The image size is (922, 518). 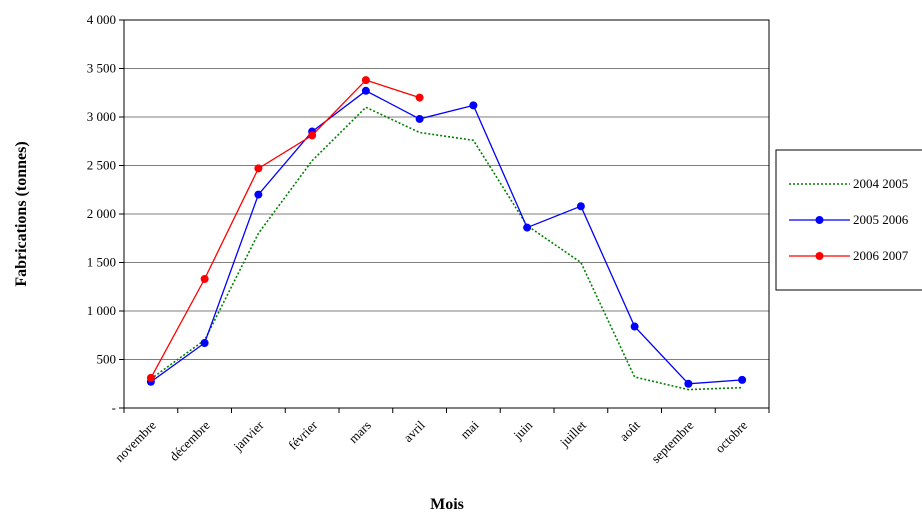 I want to click on y-tick-label: 1 000, so click(x=101, y=310).